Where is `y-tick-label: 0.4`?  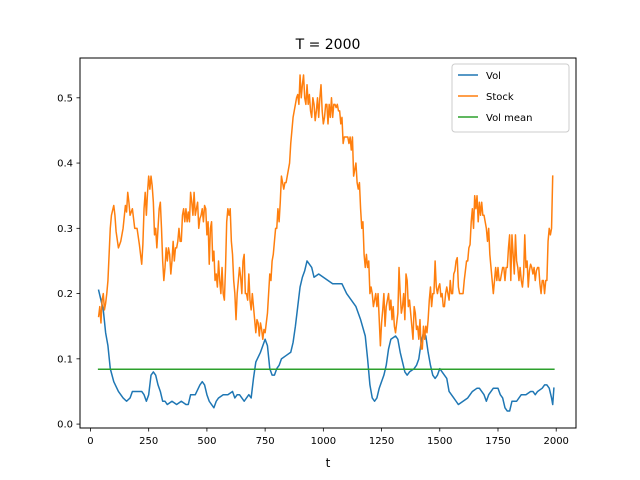
y-tick-label: 0.4 is located at coordinates (65, 164).